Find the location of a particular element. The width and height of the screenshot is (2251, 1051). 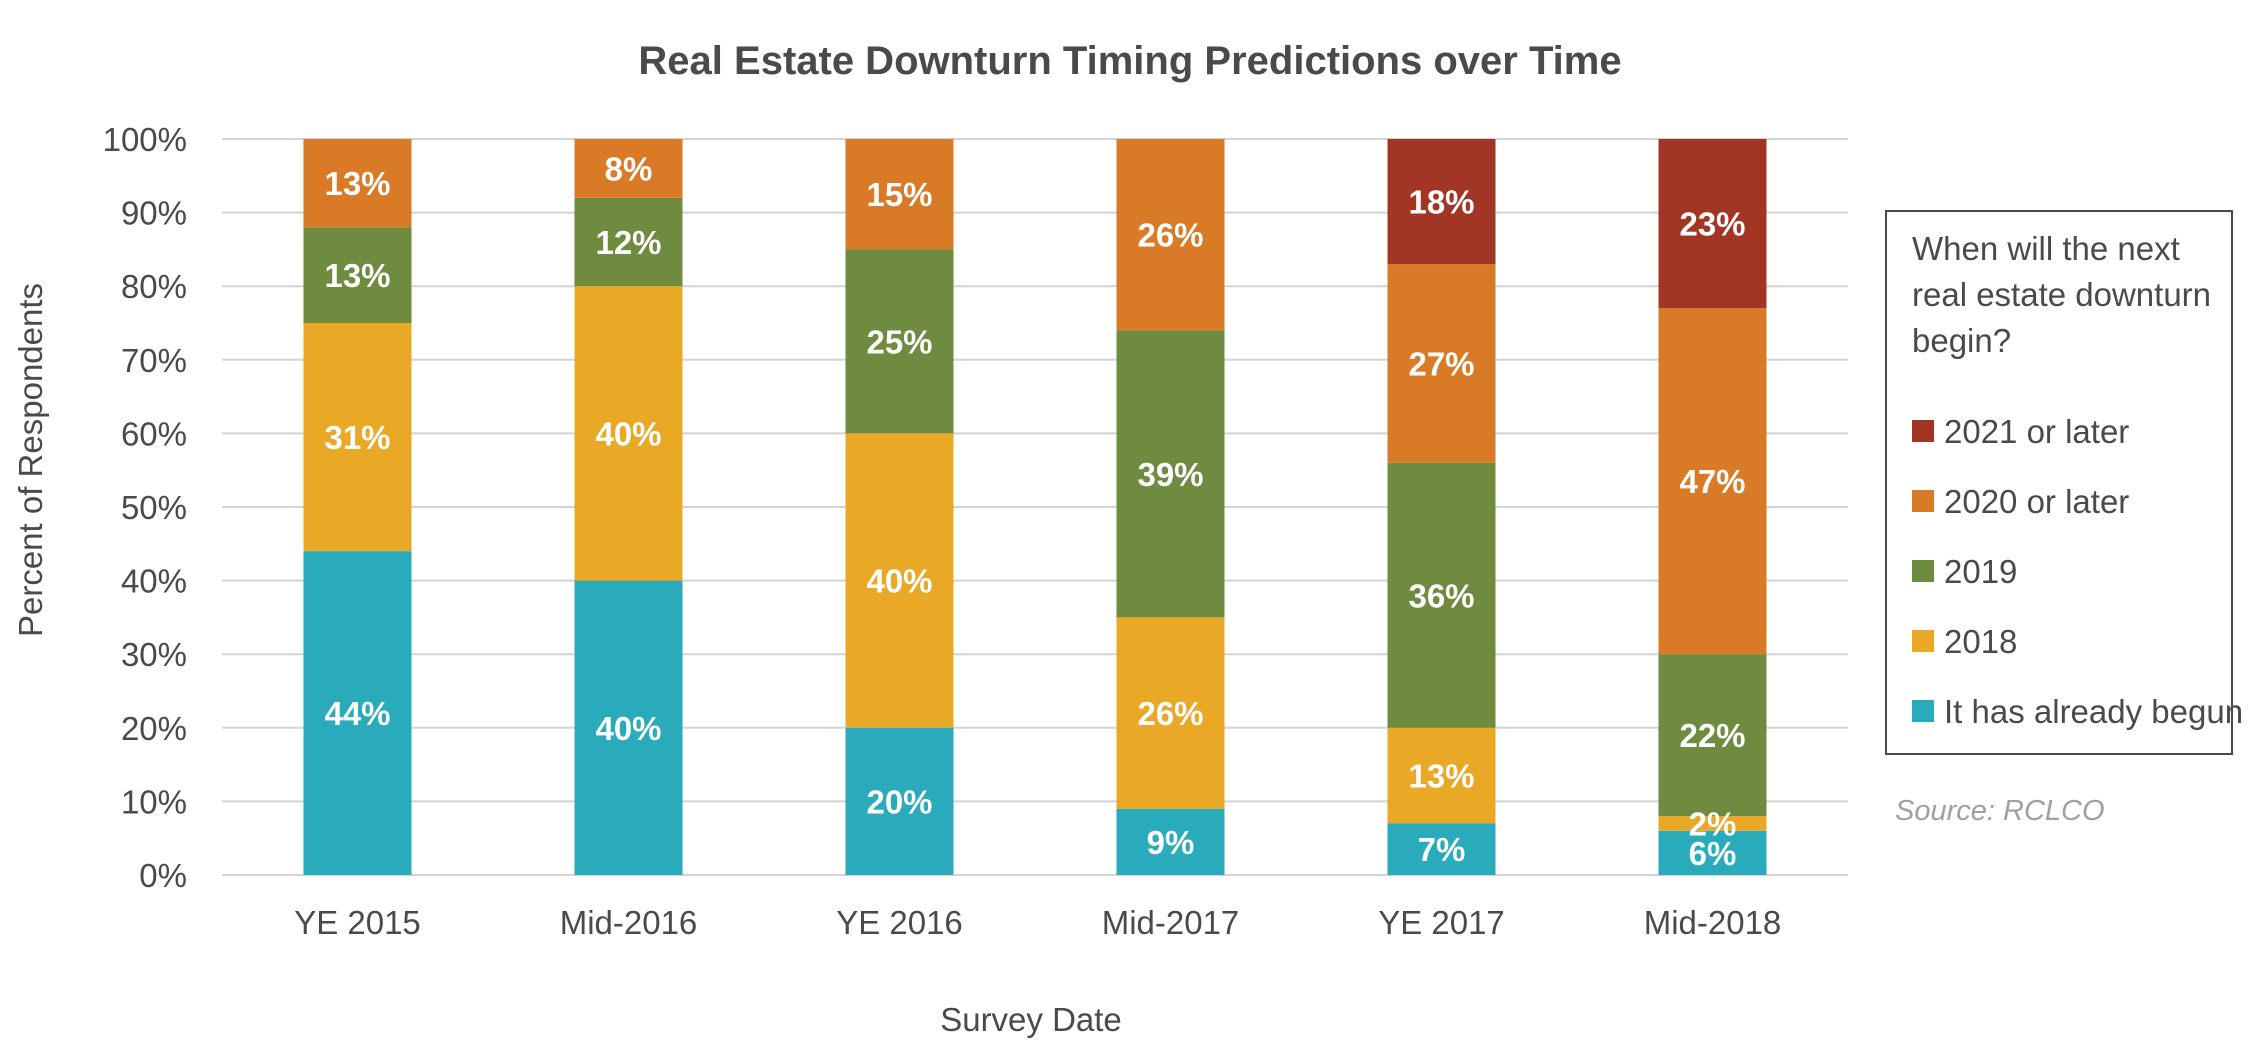

data-label: 23% is located at coordinates (1712, 224).